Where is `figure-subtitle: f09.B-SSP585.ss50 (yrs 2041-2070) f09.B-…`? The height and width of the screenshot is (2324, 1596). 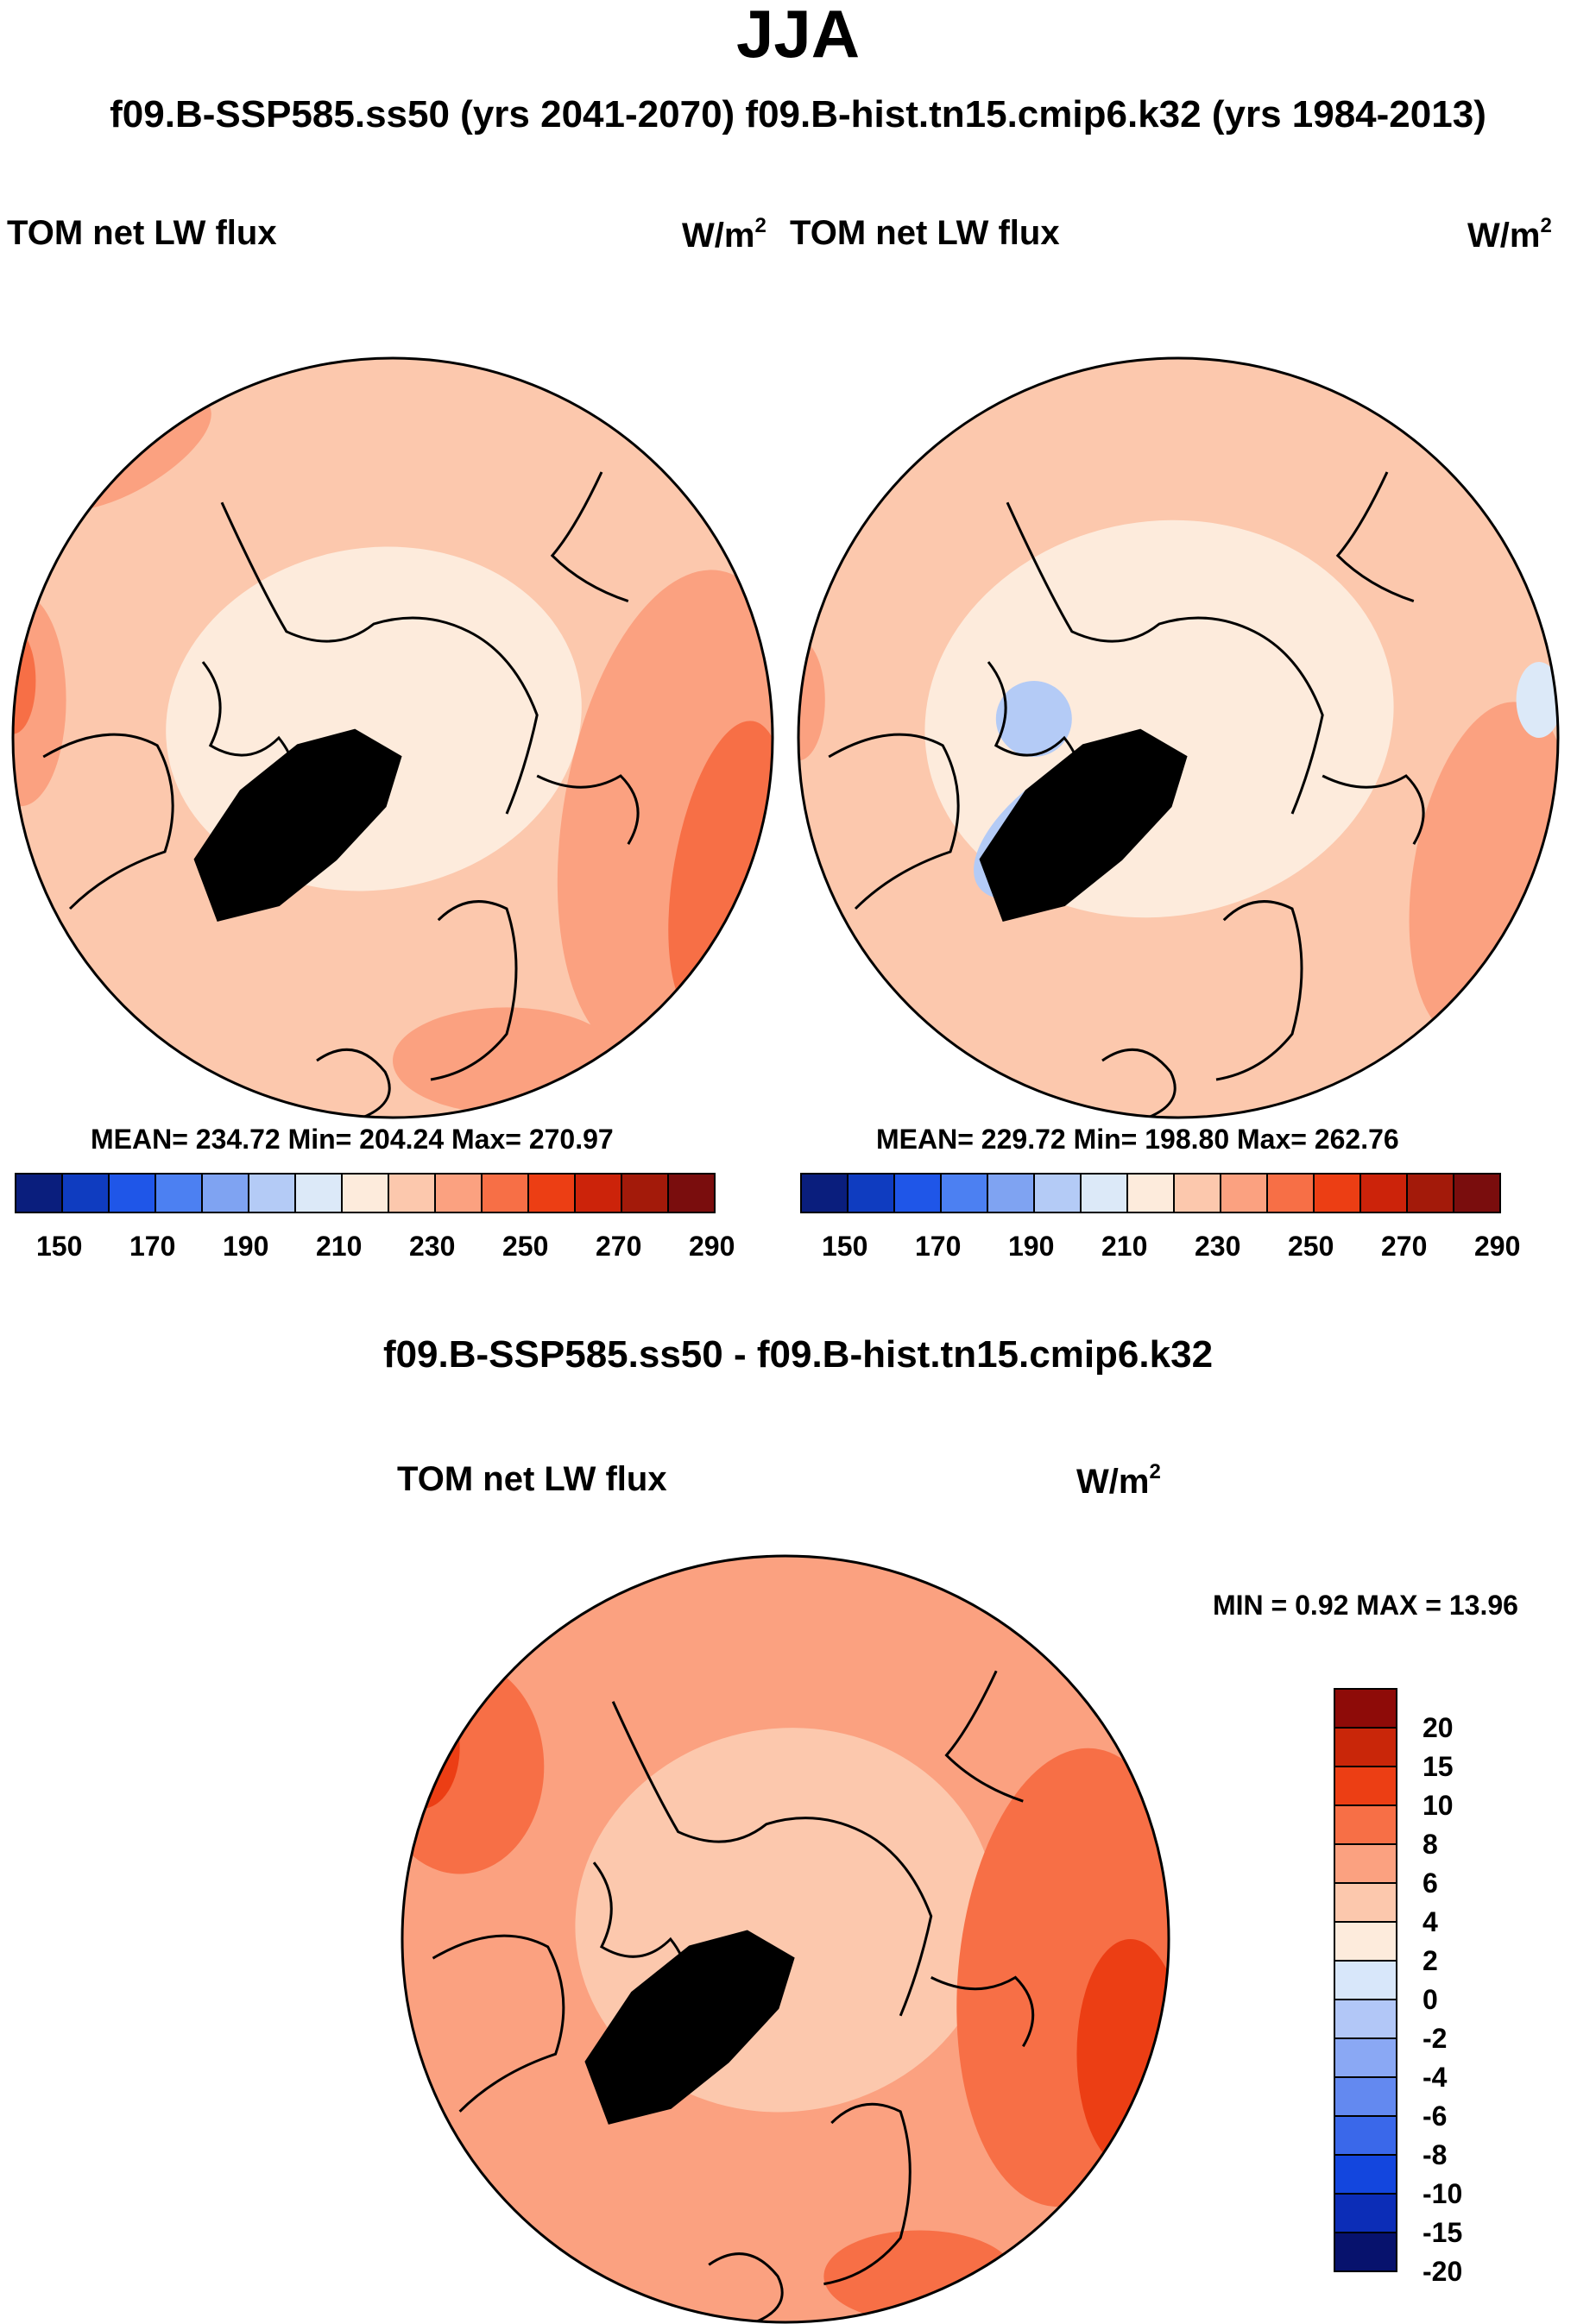
figure-subtitle: f09.B-SSP585.ss50 (yrs 2041-2070) f09.B-… is located at coordinates (798, 114).